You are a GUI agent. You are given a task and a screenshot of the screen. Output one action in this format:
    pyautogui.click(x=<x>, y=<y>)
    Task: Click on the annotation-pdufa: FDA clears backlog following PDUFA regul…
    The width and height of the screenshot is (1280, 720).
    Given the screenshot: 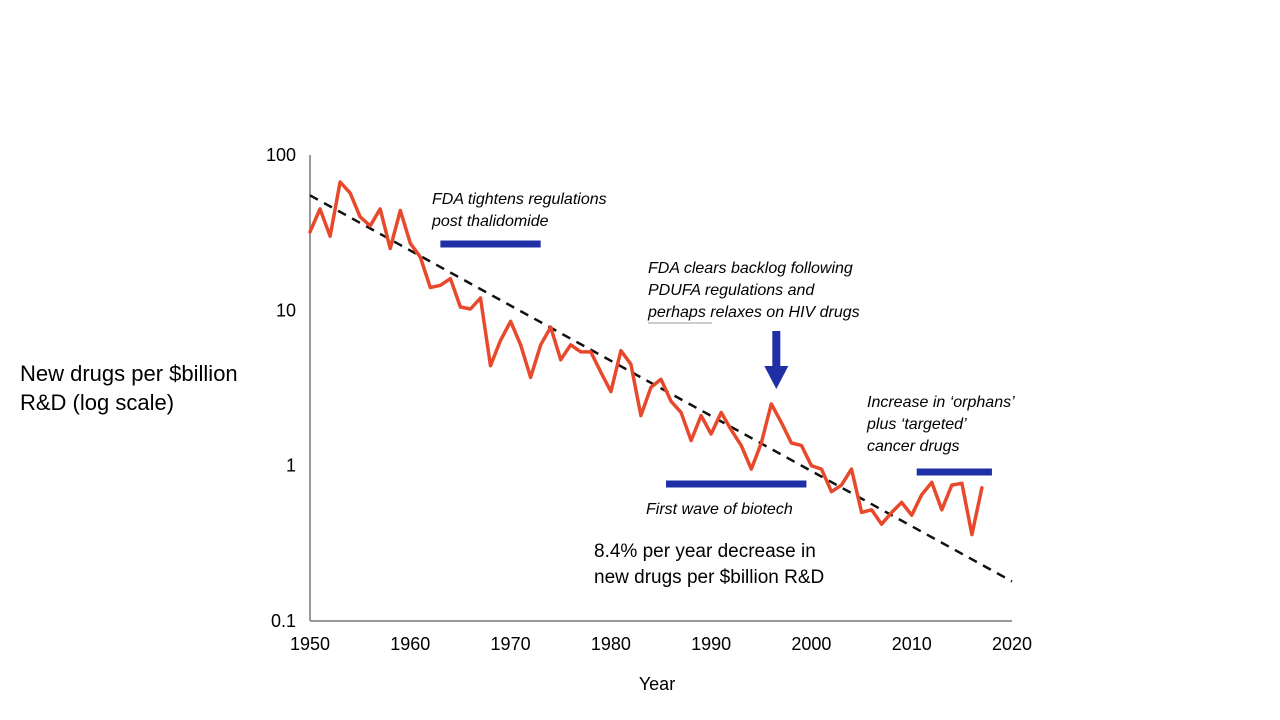 What is the action you would take?
    pyautogui.click(x=753, y=290)
    